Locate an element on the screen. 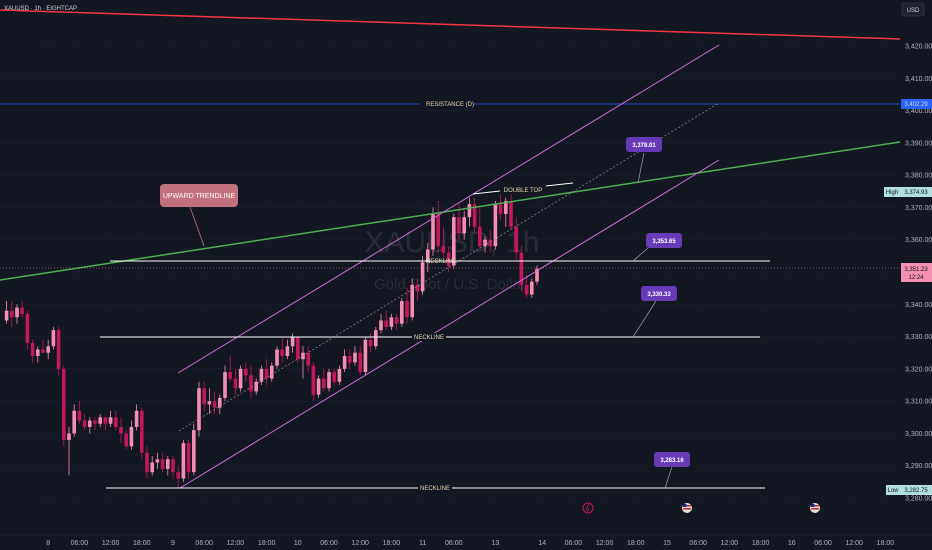  currency-button is located at coordinates (913, 9).